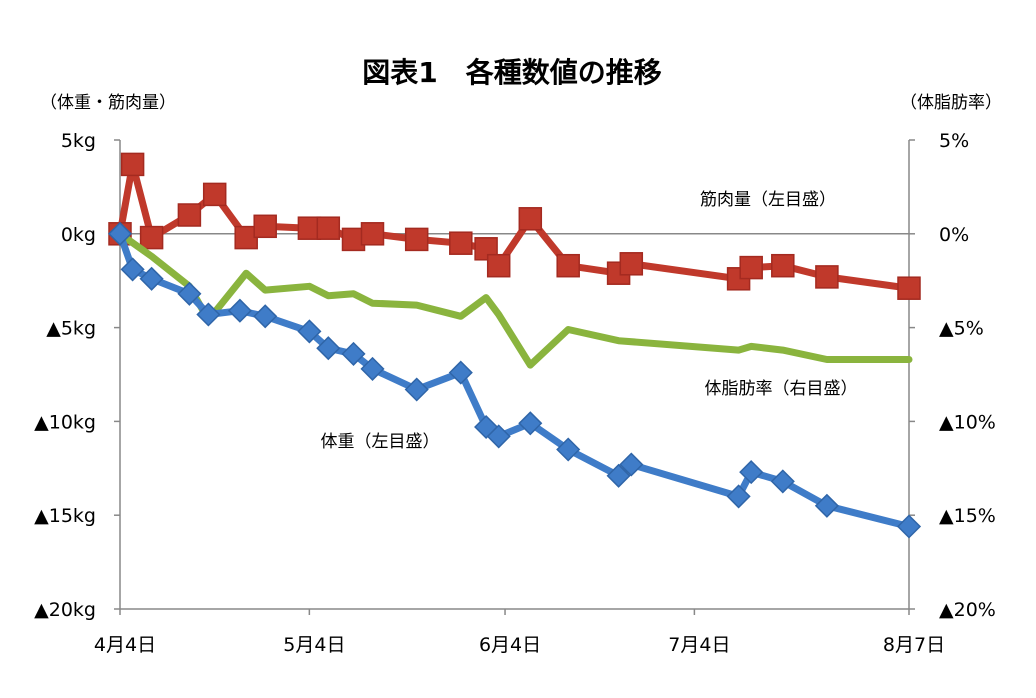 This screenshot has width=1036, height=698. What do you see at coordinates (914, 645) in the screenshot?
I see `x-tick-label: 8月7日` at bounding box center [914, 645].